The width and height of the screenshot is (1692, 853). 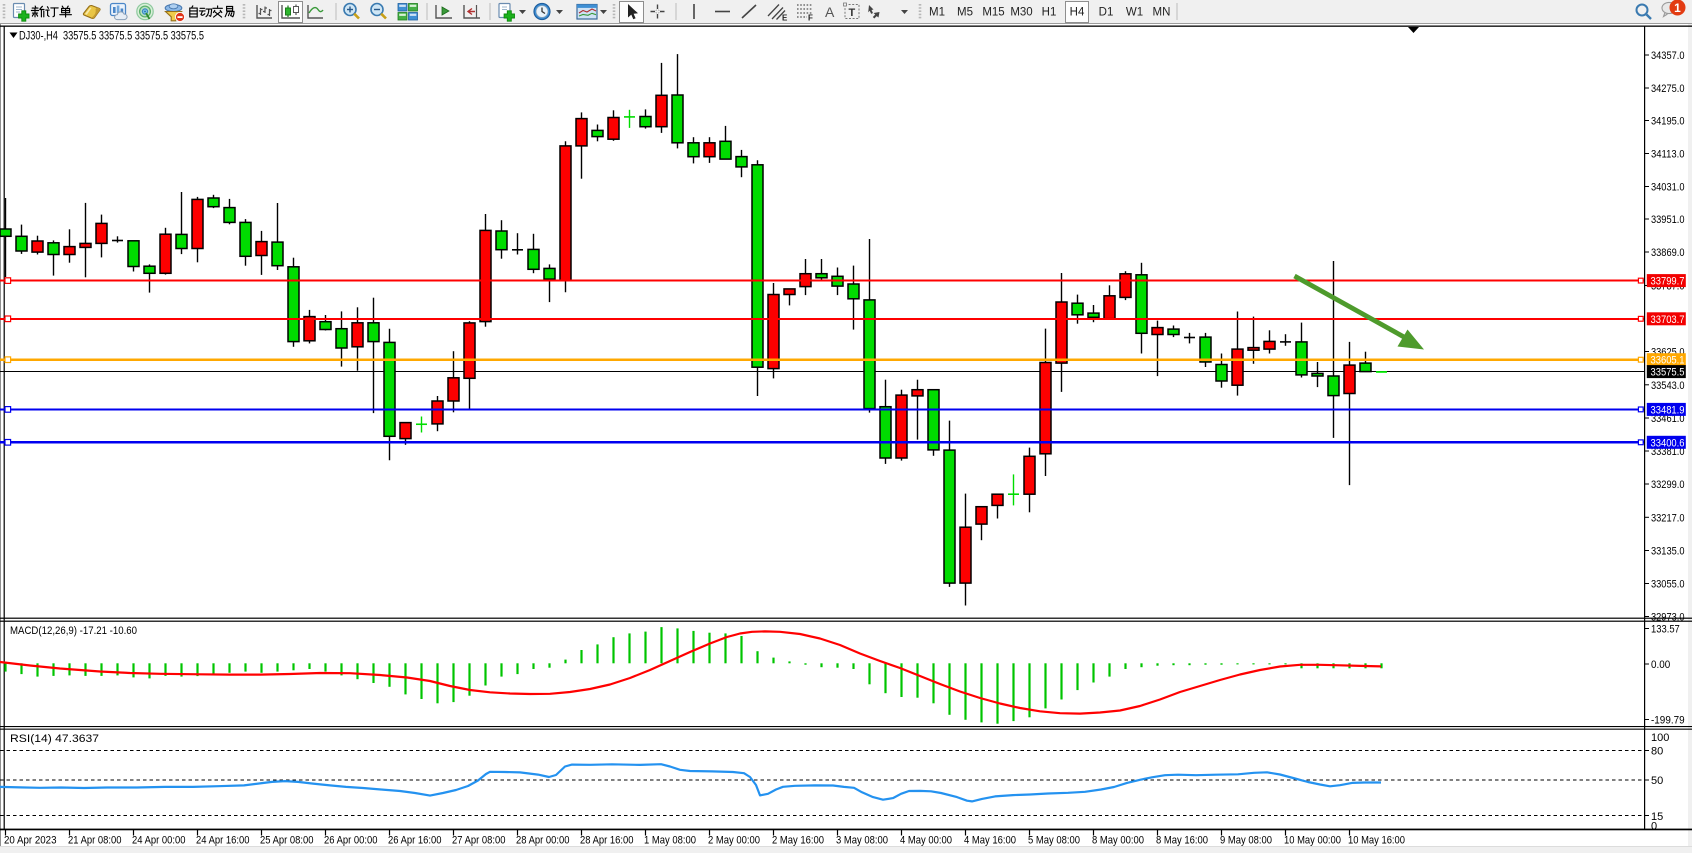 I want to click on svg-text: 34275.0, so click(x=1668, y=89).